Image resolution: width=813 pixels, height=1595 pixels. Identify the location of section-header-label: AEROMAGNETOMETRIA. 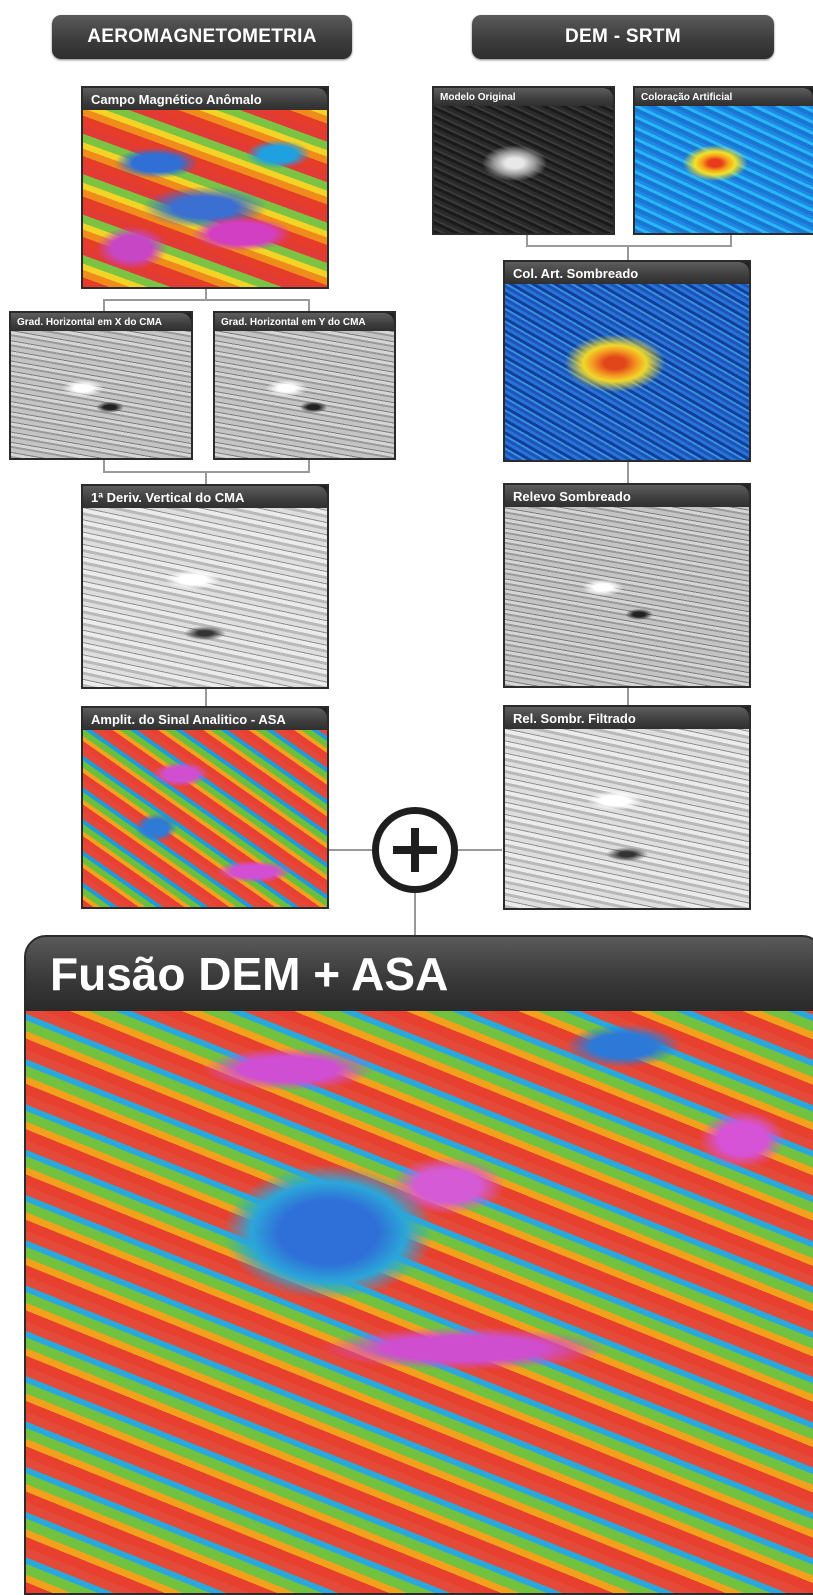
(202, 36).